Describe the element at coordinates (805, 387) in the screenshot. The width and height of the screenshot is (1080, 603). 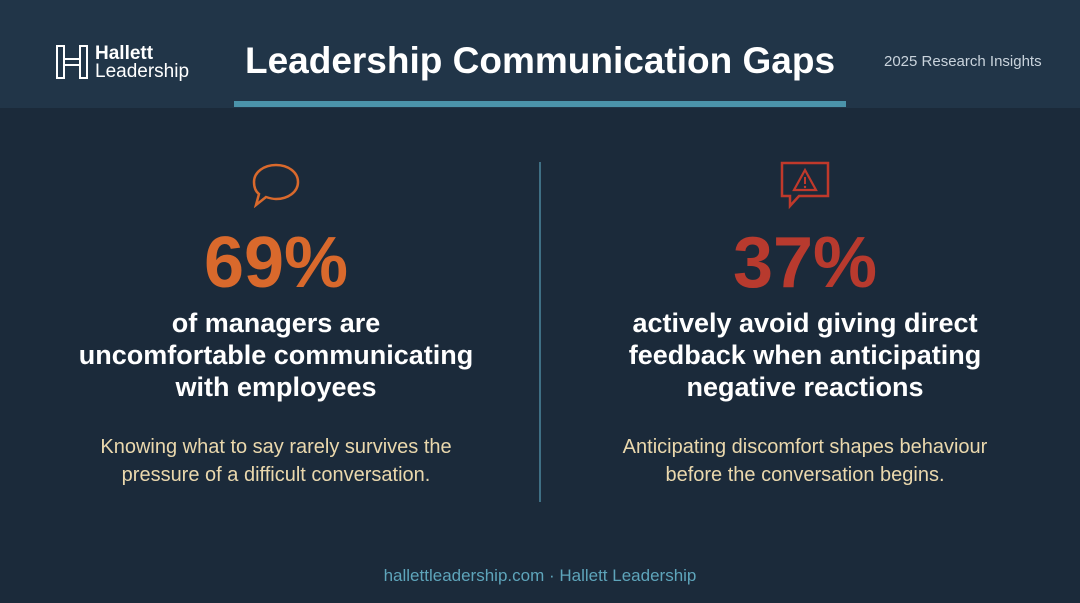
I see `headline-line: negative reactions` at that location.